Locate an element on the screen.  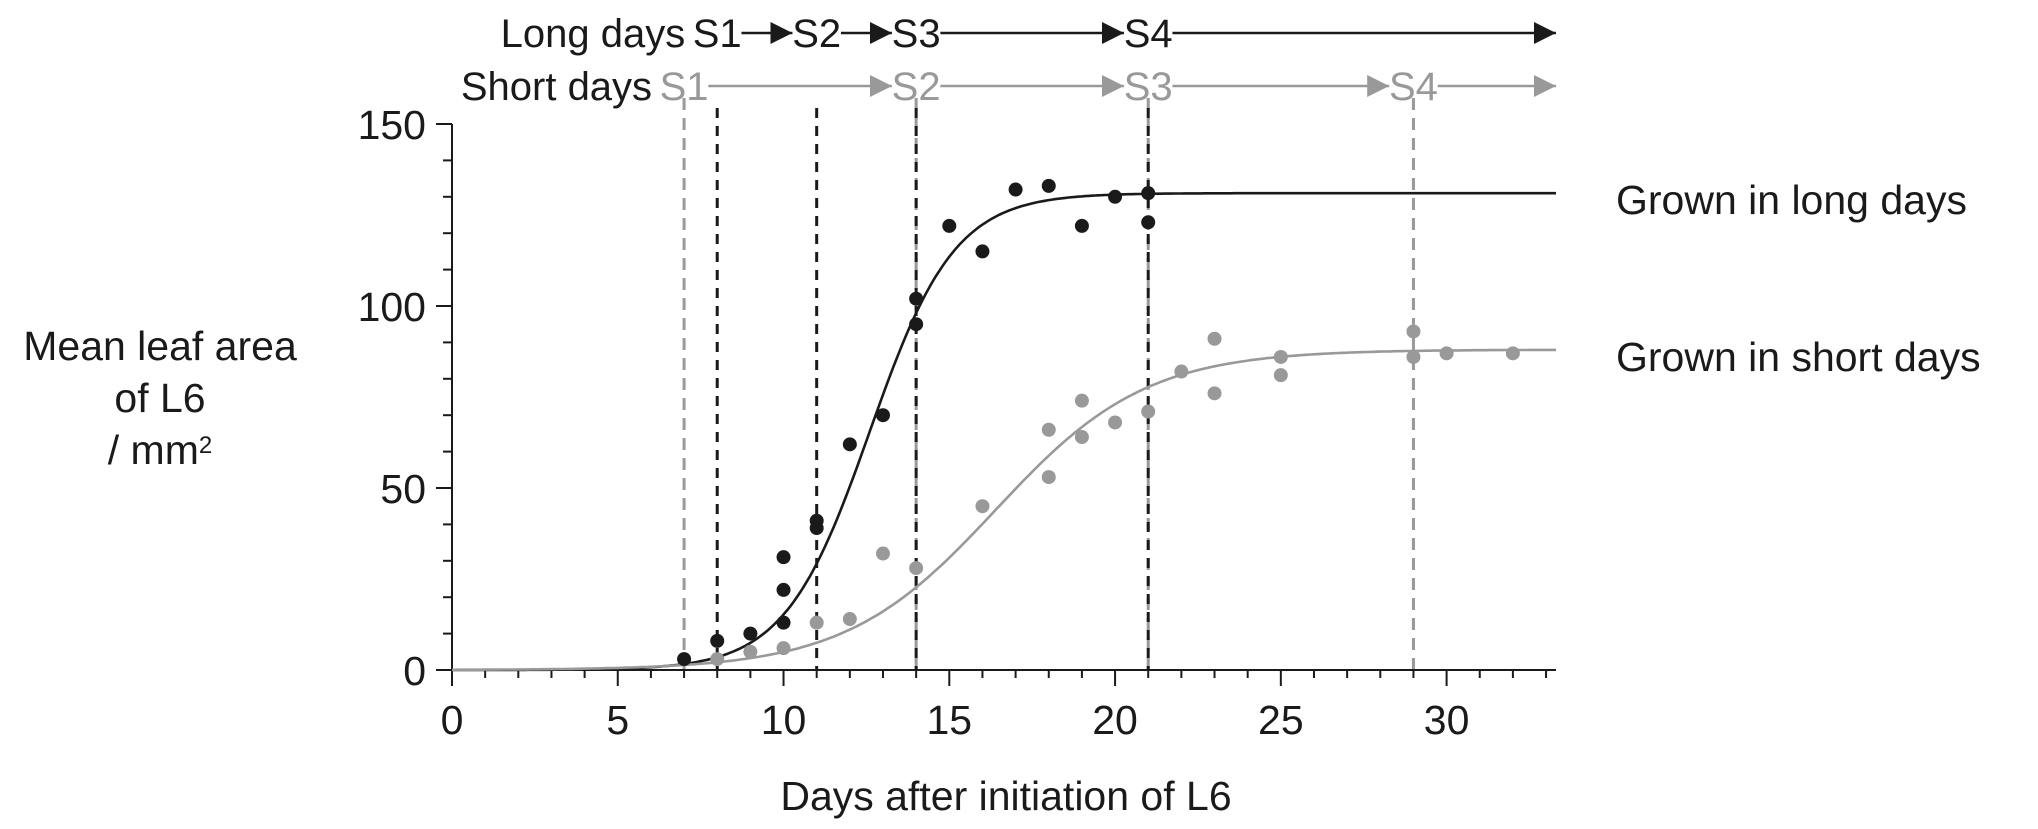
x-tick-label: 20 is located at coordinates (1115, 720).